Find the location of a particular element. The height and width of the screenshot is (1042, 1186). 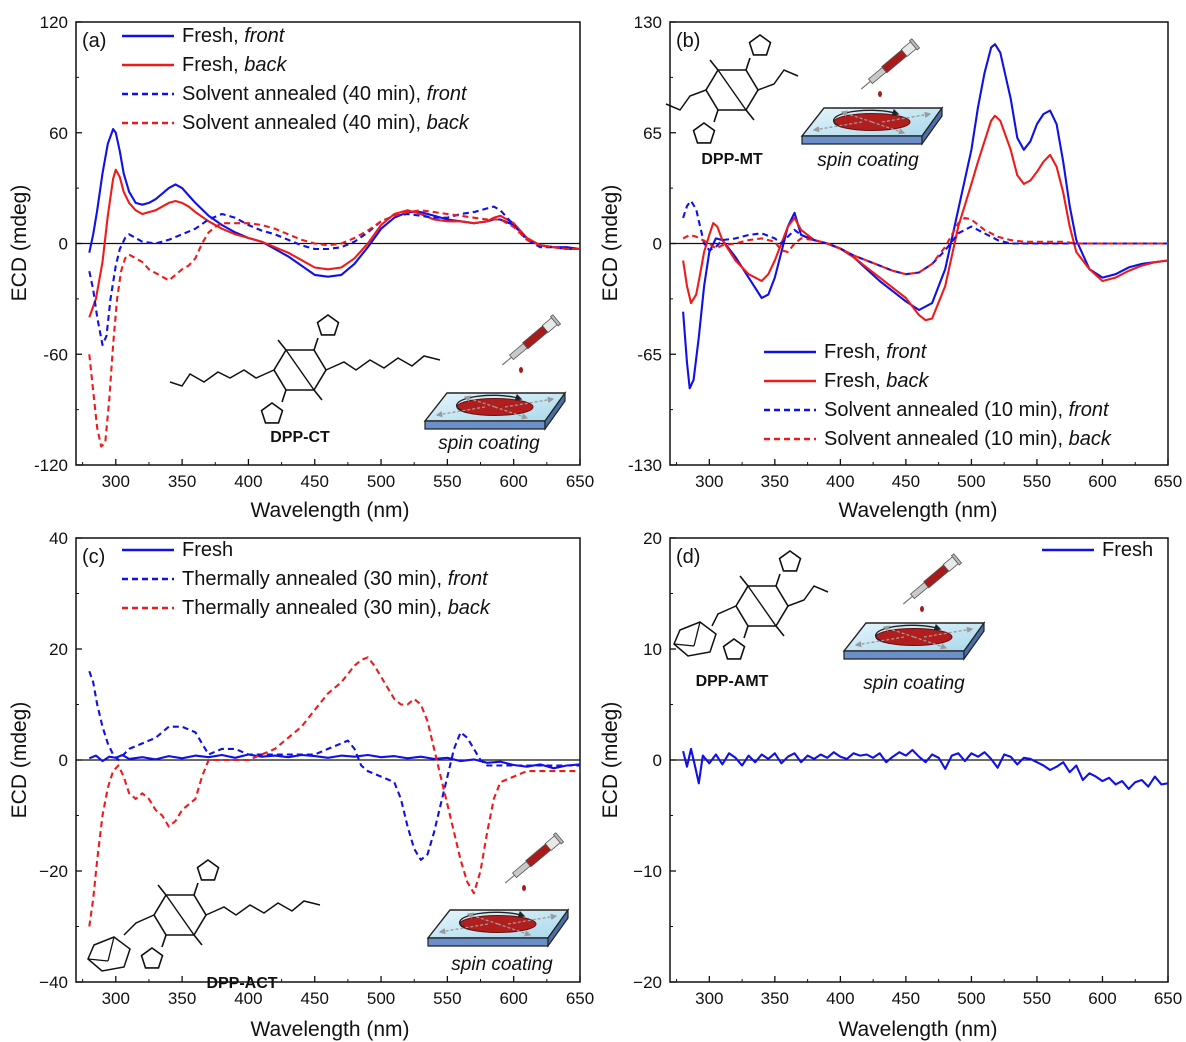

y-tick-label: -65 is located at coordinates (649, 354).